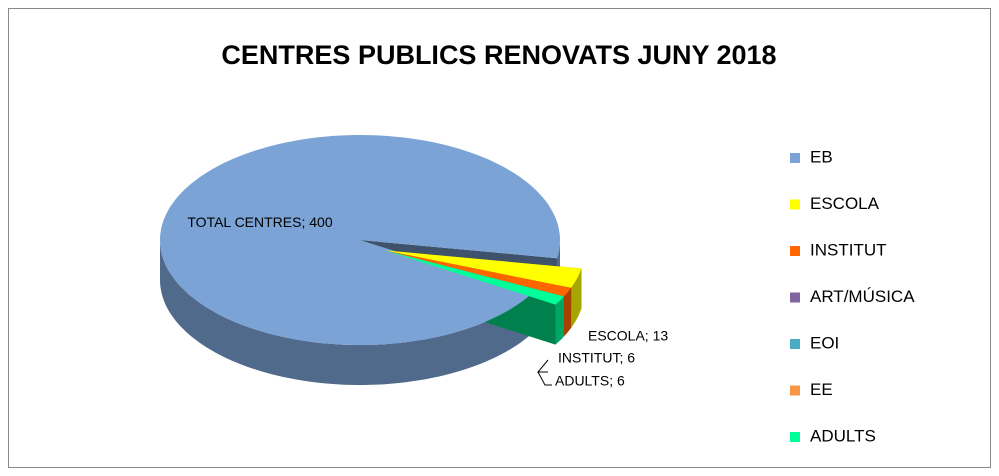 The image size is (999, 476). I want to click on legend-label: INSTITUT, so click(848, 249).